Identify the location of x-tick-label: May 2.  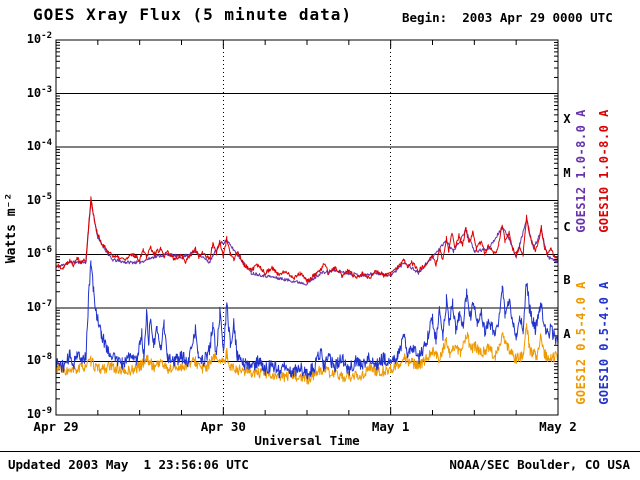
(558, 426).